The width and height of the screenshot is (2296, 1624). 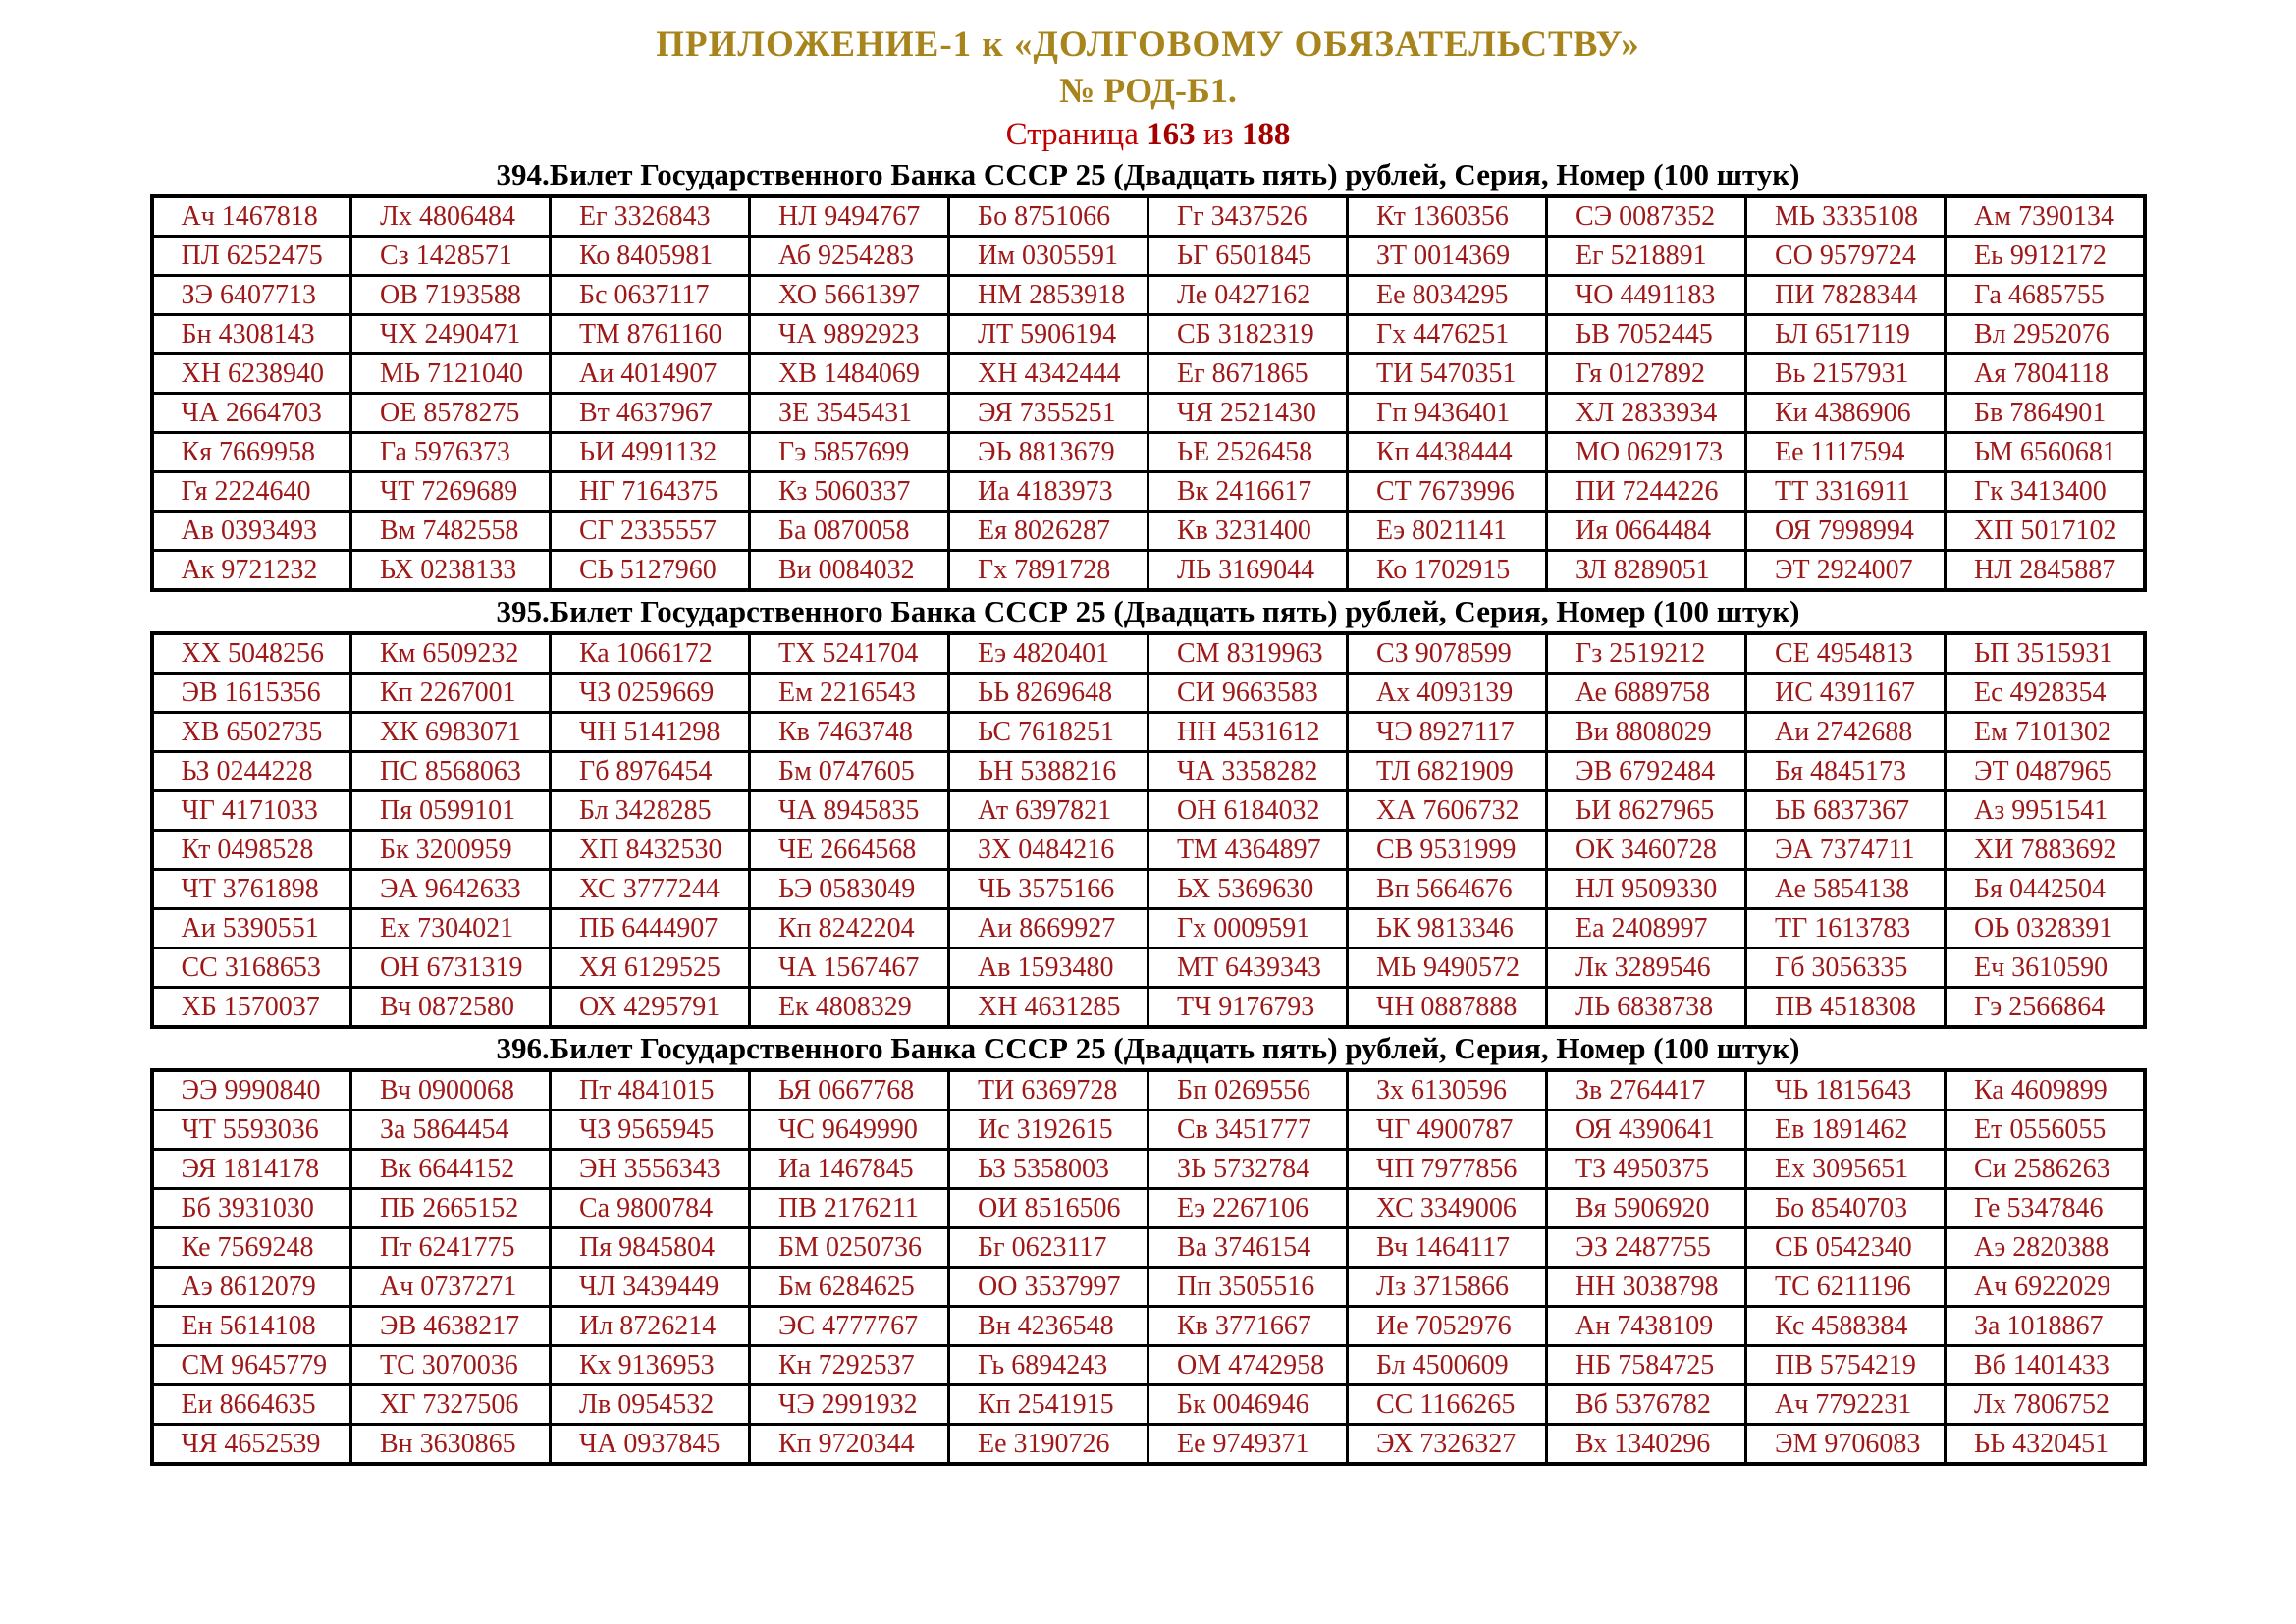 I want to click on serial-cell: Ия 0664484, so click(x=1646, y=531).